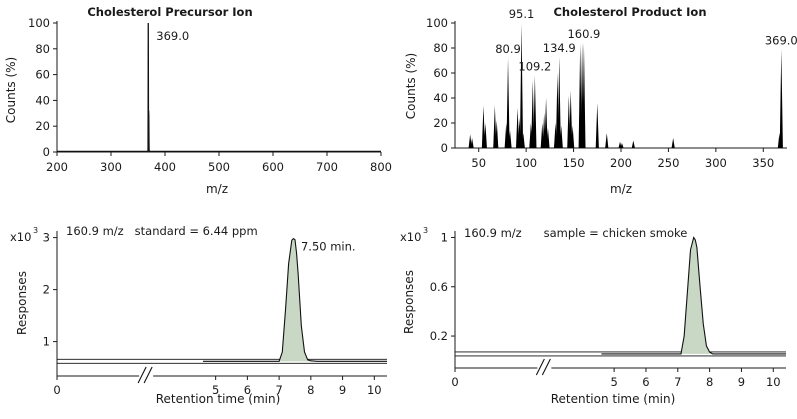  I want to click on x-tick-label: 600, so click(273, 167).